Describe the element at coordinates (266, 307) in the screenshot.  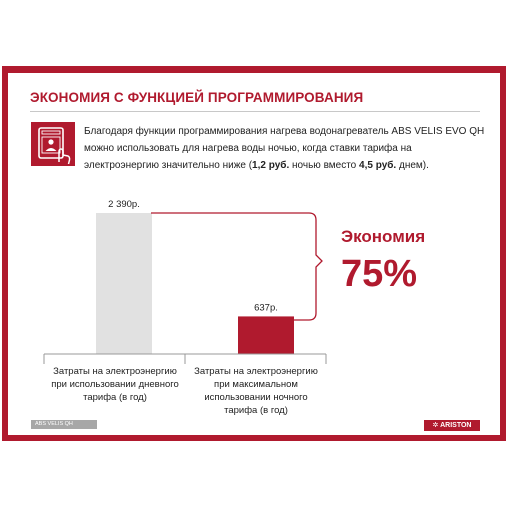
I see `value-label-night: 637р.` at that location.